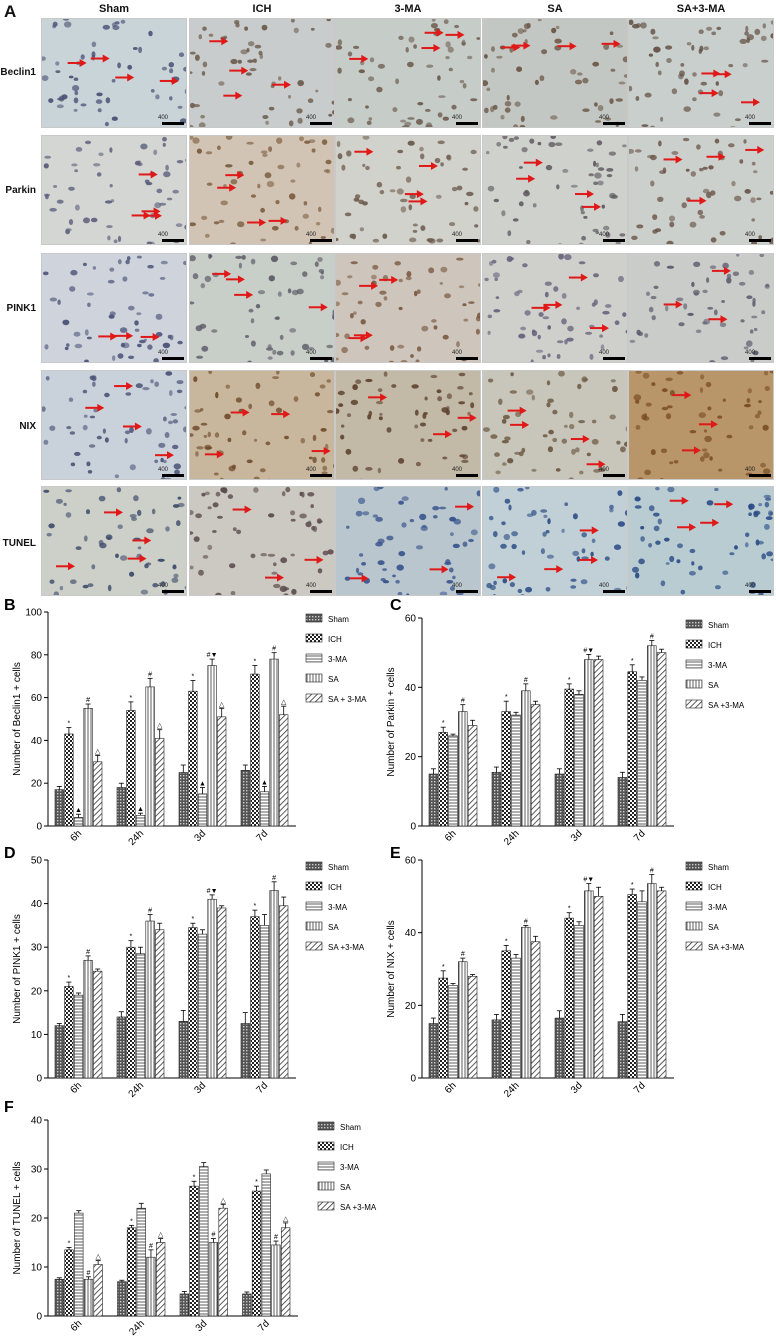 The height and width of the screenshot is (1339, 776). What do you see at coordinates (555, 73) in the screenshot?
I see `micrograph-beclin1-sa: 400` at bounding box center [555, 73].